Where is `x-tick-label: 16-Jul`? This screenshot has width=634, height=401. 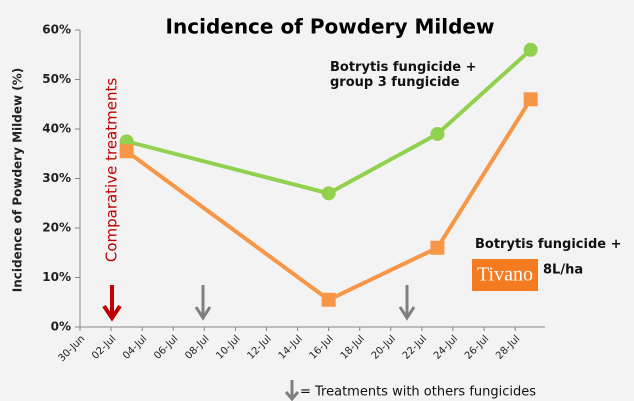
x-tick-label: 16-Jul is located at coordinates (322, 347).